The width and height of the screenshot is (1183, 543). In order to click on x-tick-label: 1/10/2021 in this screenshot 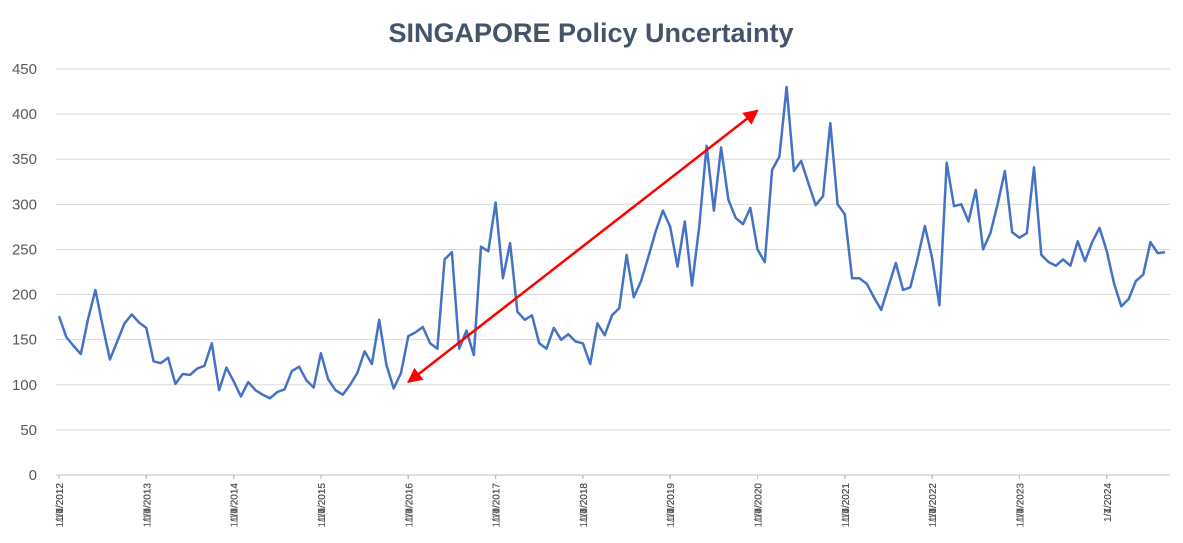, I will do `click(846, 505)`.